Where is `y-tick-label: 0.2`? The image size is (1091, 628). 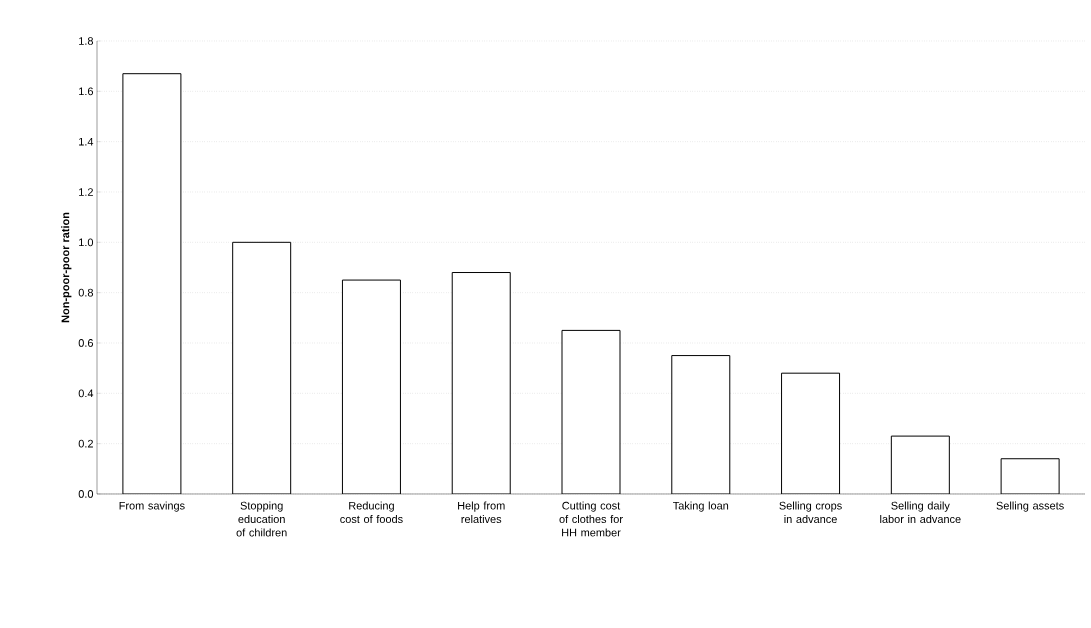
y-tick-label: 0.2 is located at coordinates (85, 443).